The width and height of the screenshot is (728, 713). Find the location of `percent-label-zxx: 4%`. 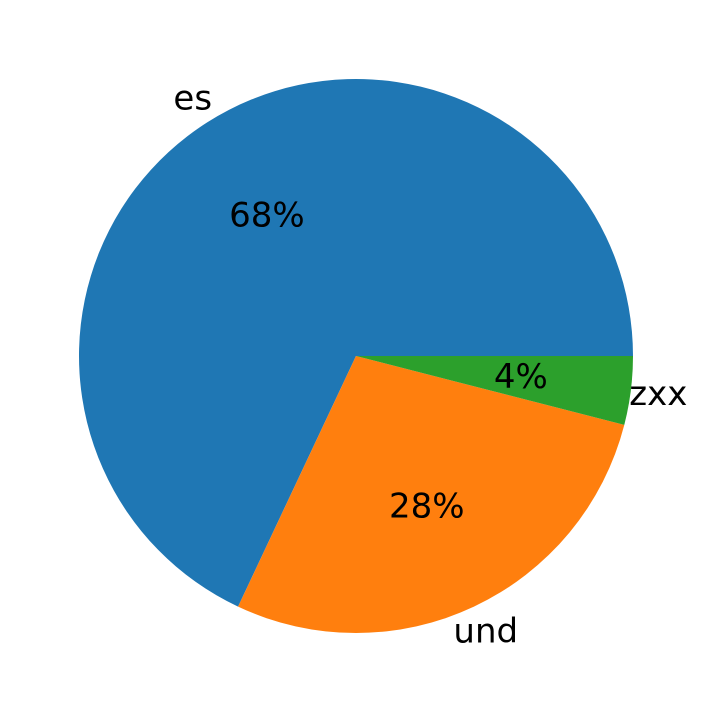

percent-label-zxx: 4% is located at coordinates (521, 377).